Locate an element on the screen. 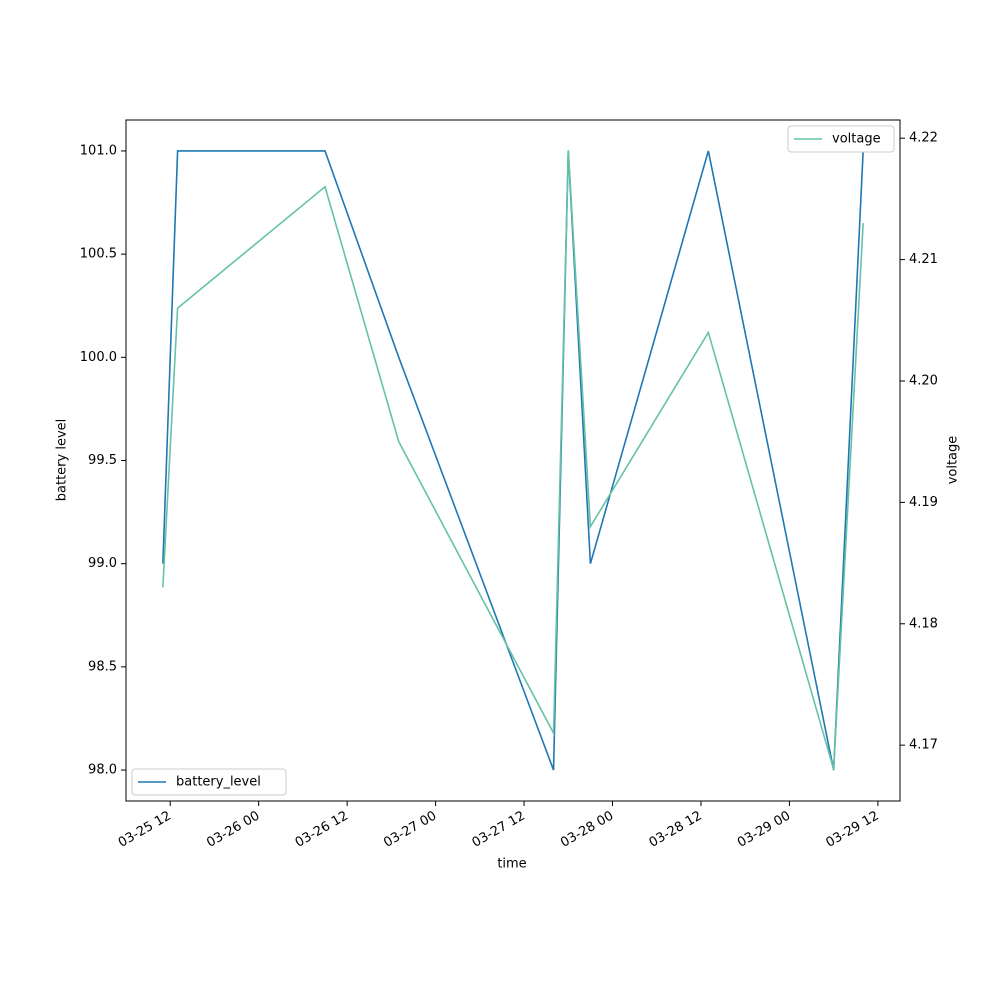 The image size is (1000, 1004). x-tick-label: 03-25 12 is located at coordinates (145, 830).